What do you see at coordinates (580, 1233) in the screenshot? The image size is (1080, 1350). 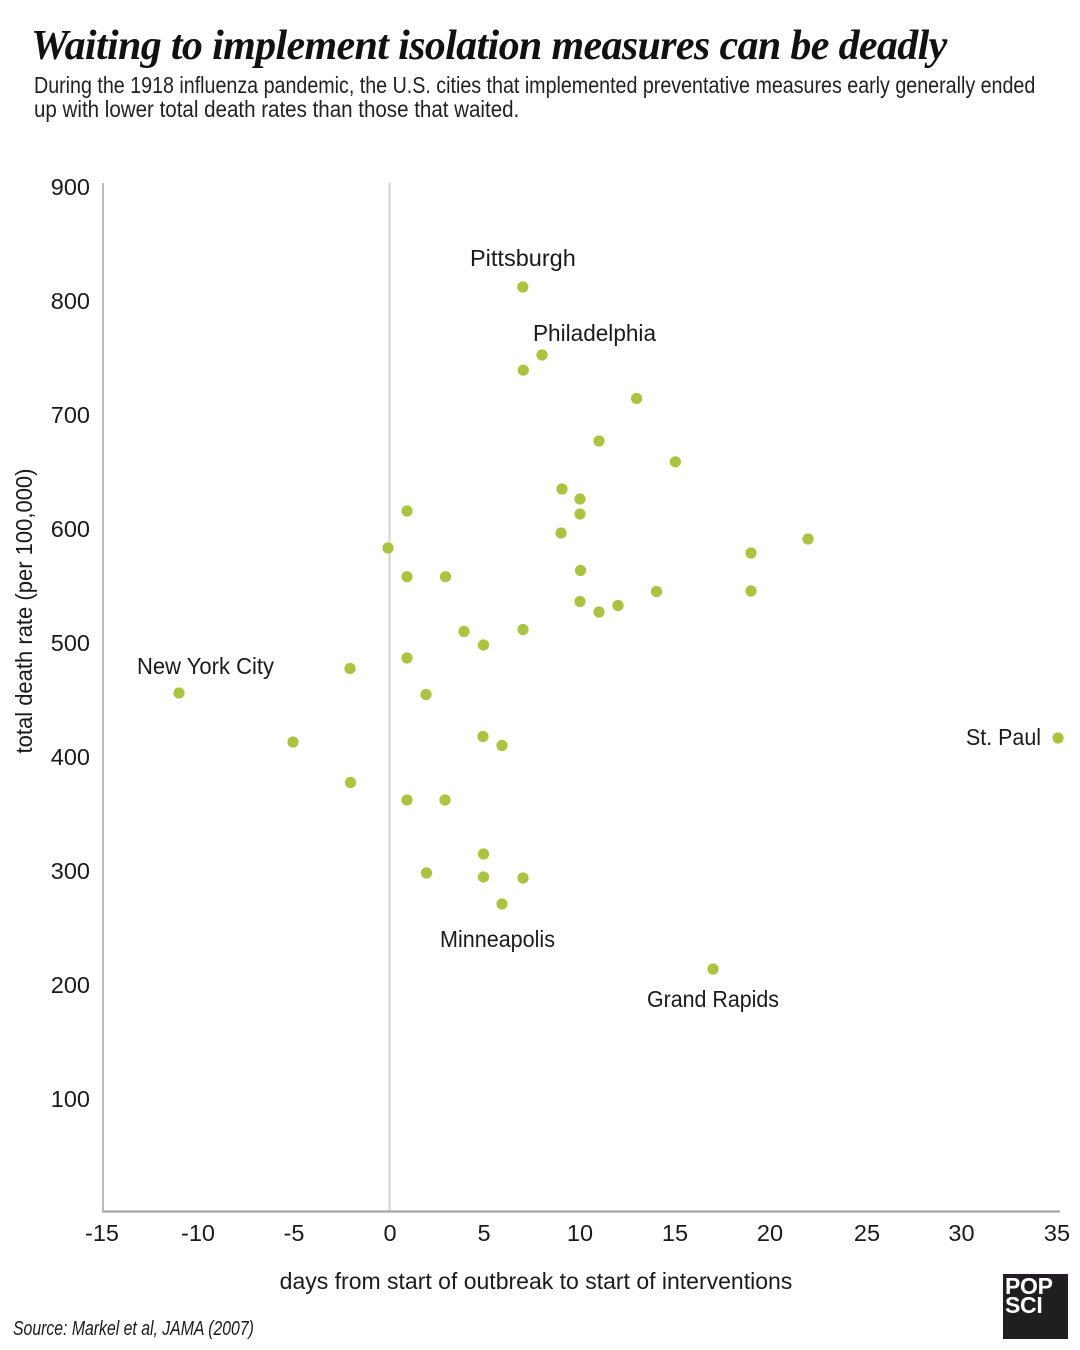 I see `svg-text: 10` at bounding box center [580, 1233].